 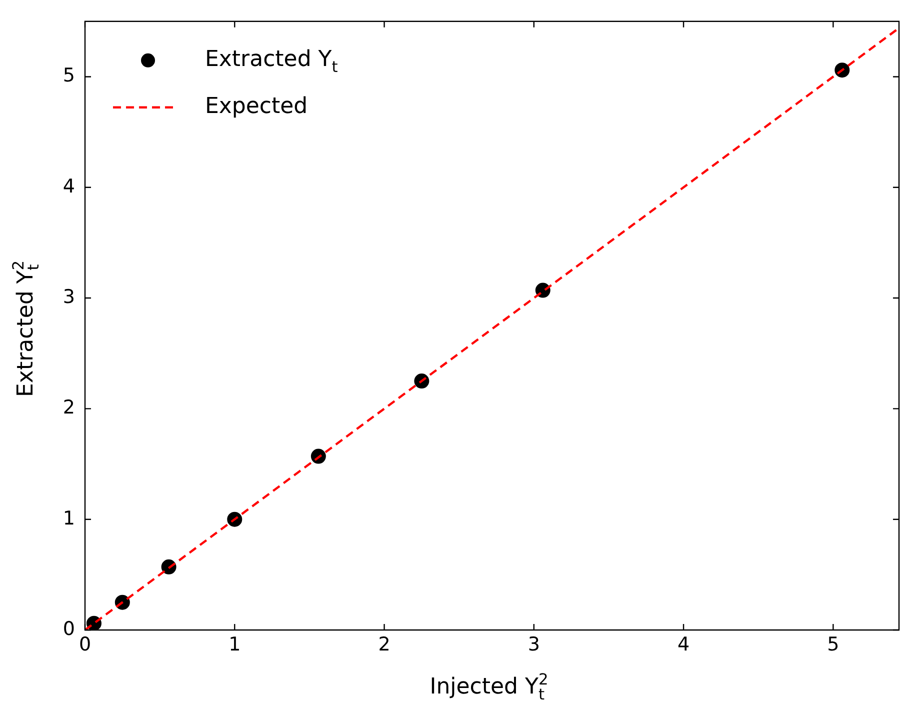 I want to click on y-tick-label: 5, so click(x=68, y=75).